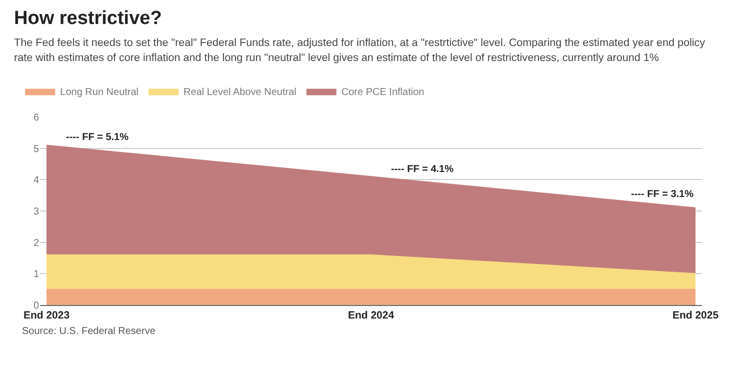 This screenshot has height=382, width=738. What do you see at coordinates (46, 316) in the screenshot?
I see `x-tick-label: End 2023` at bounding box center [46, 316].